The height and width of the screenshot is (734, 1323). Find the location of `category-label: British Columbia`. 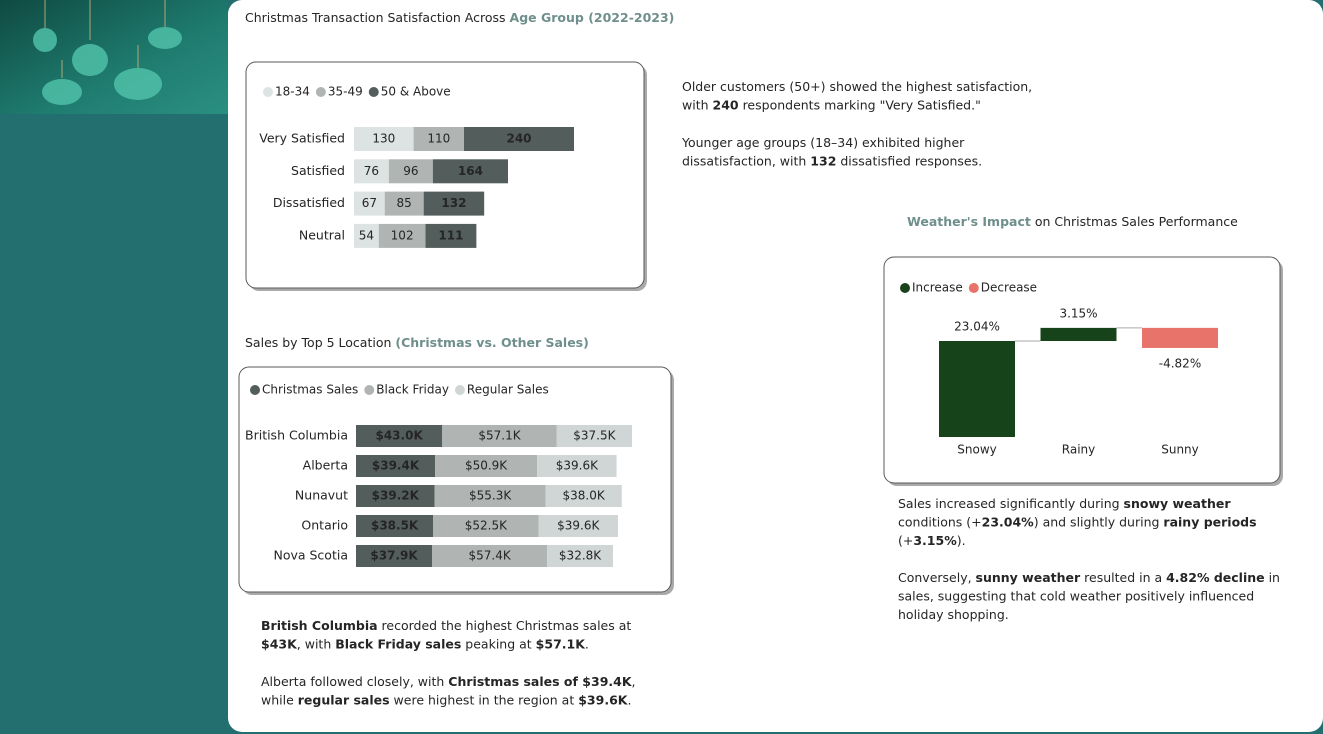

category-label: British Columbia is located at coordinates (296, 435).